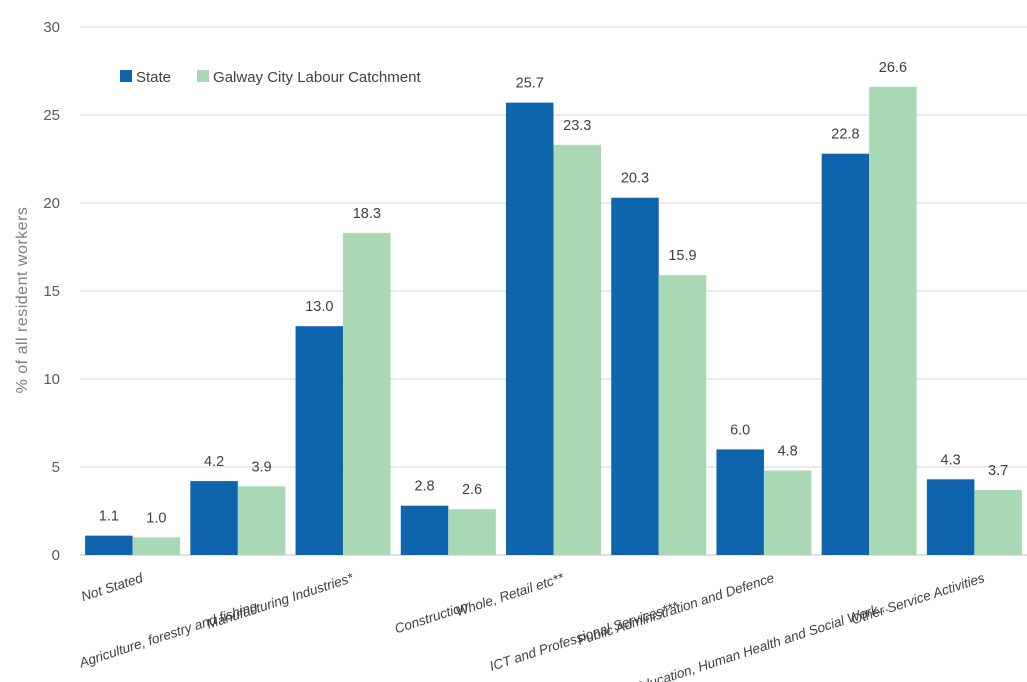 This screenshot has width=1027, height=682. What do you see at coordinates (367, 214) in the screenshot?
I see `data-label: 18.3` at bounding box center [367, 214].